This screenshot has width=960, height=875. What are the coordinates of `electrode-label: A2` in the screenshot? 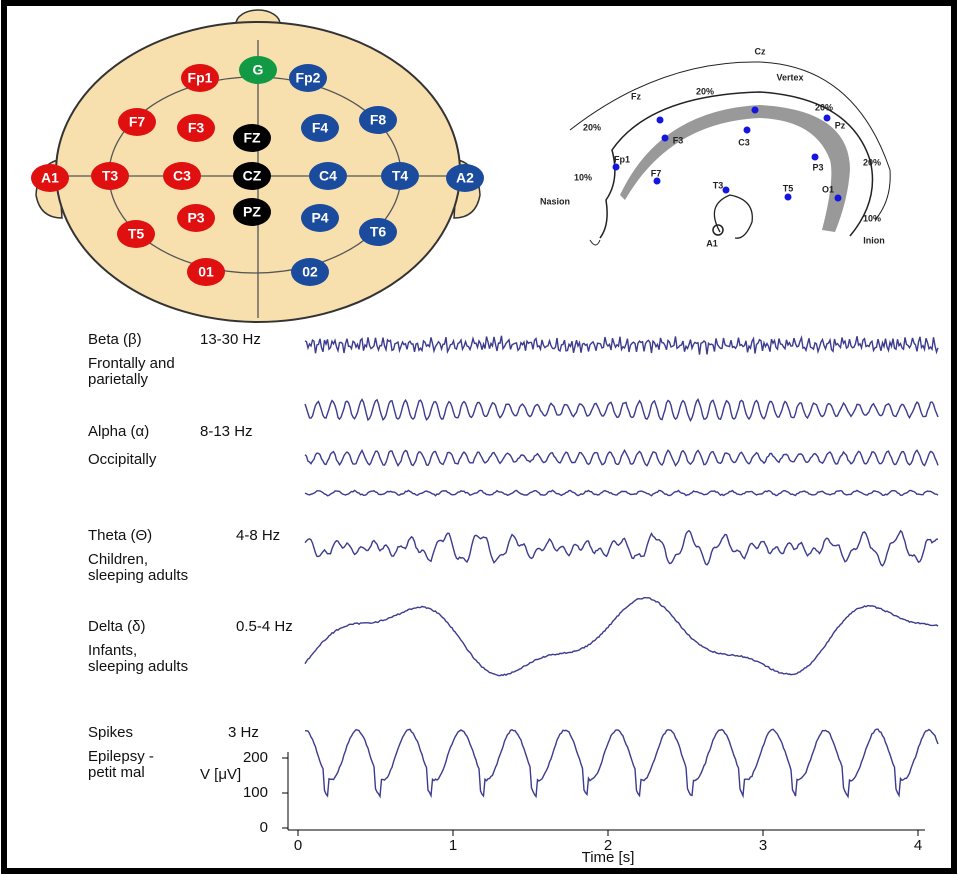 It's located at (465, 178).